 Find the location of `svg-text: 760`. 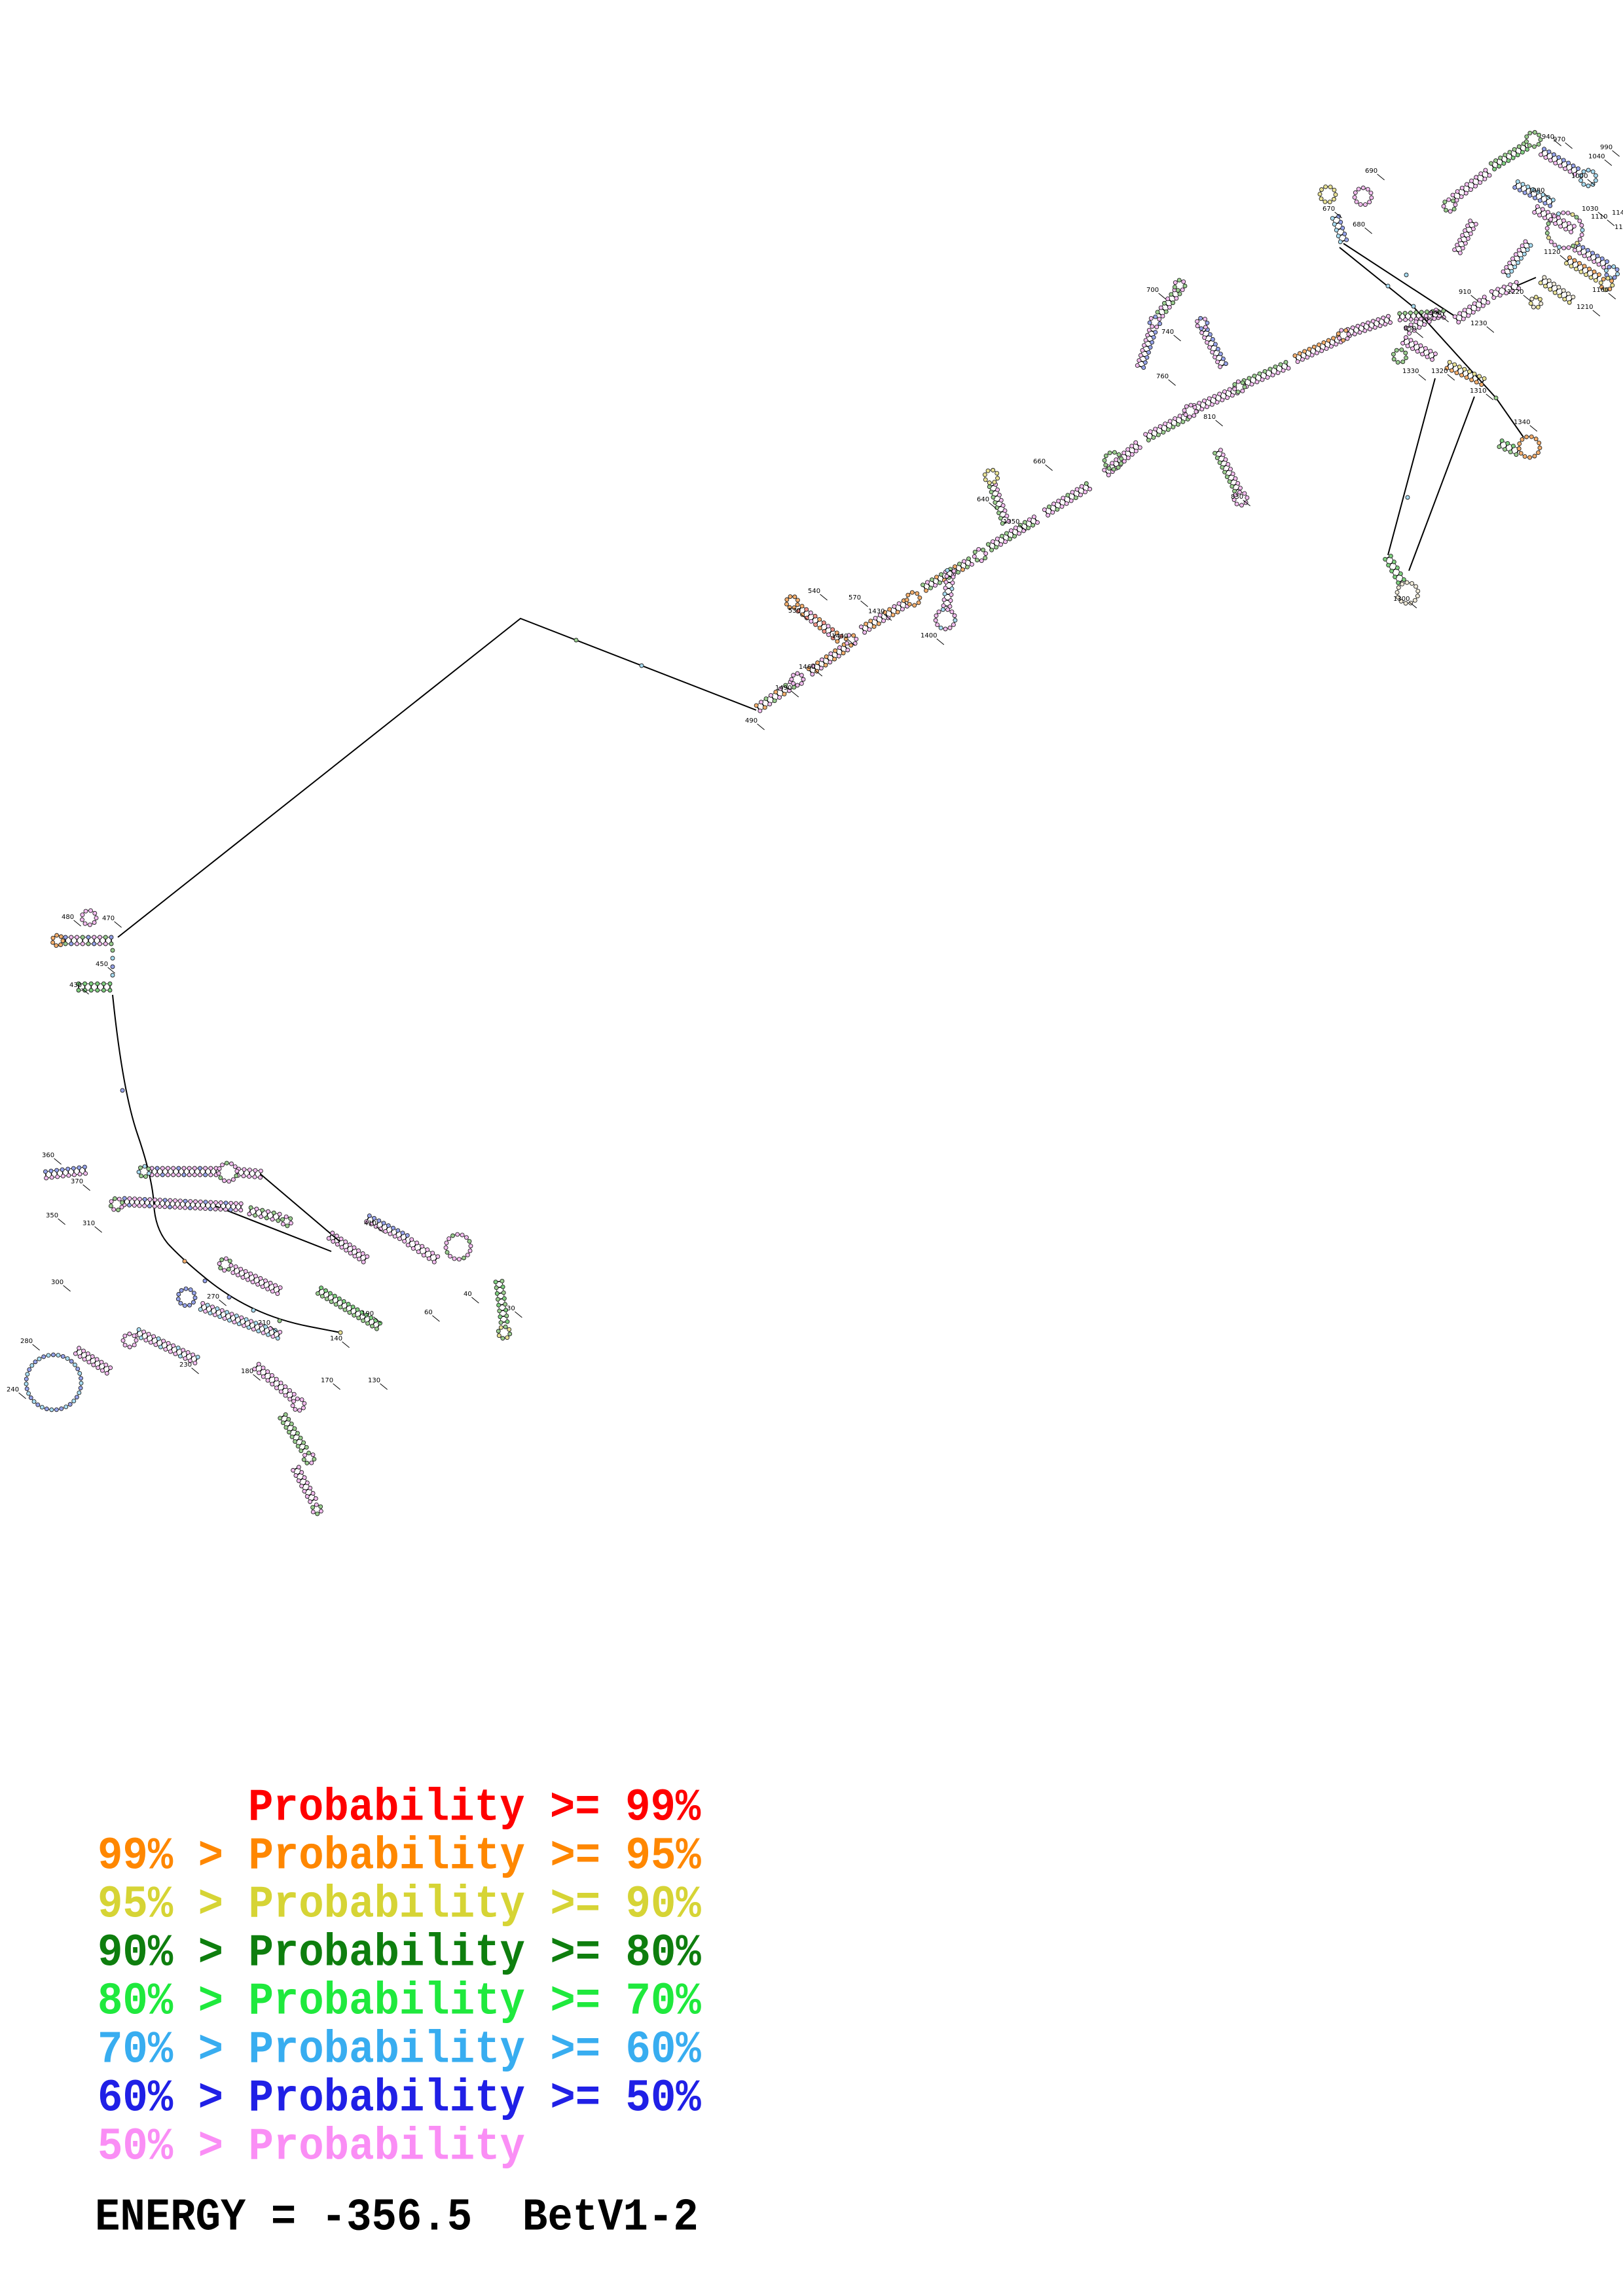

svg-text: 760 is located at coordinates (1162, 376).